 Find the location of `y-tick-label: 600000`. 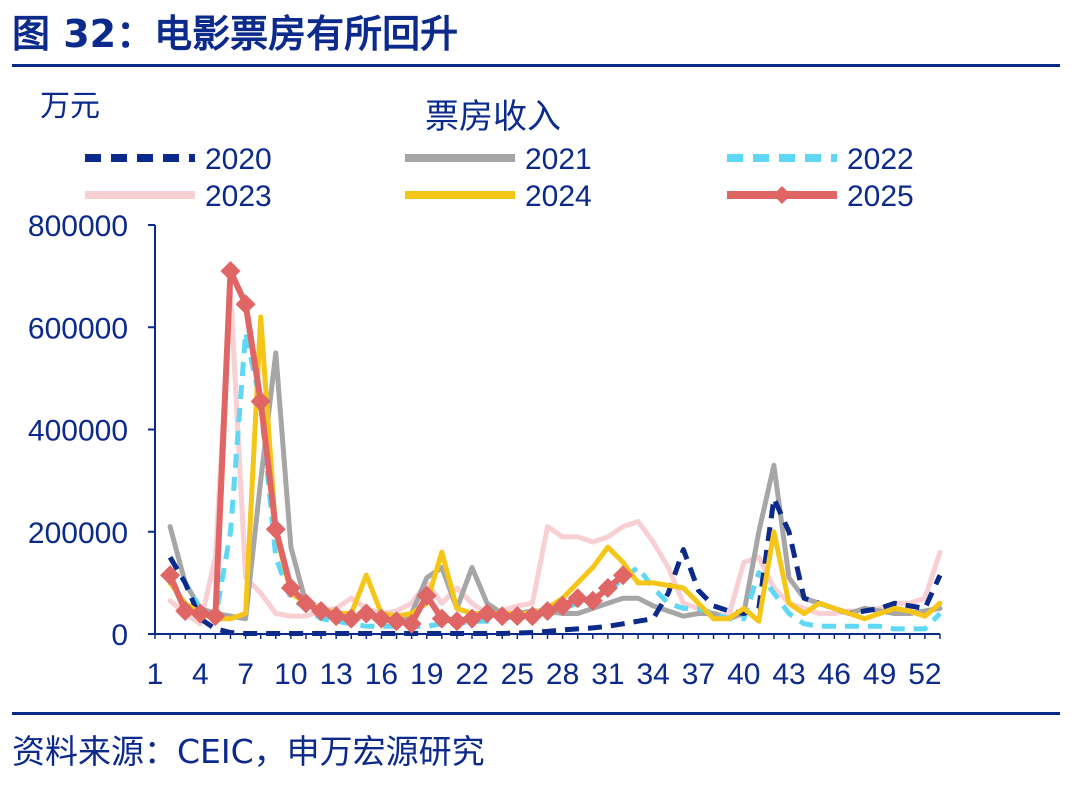

y-tick-label: 600000 is located at coordinates (78, 328).